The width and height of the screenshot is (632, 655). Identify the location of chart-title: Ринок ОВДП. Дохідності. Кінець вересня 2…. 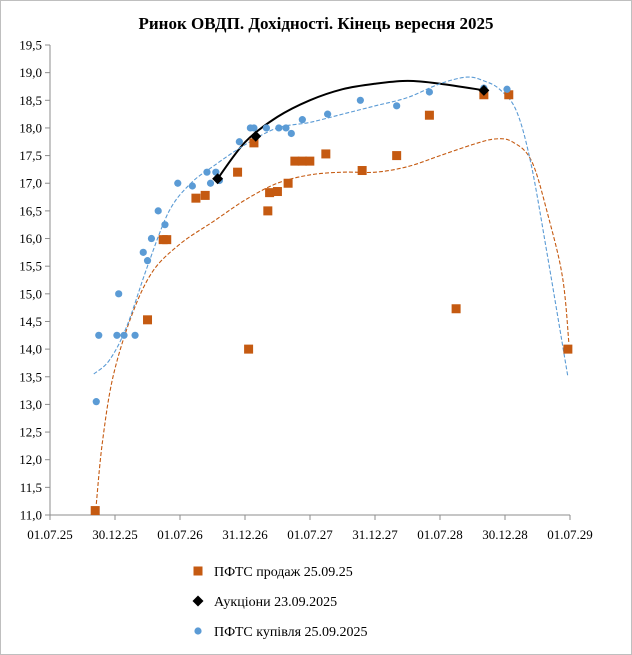
(315, 23).